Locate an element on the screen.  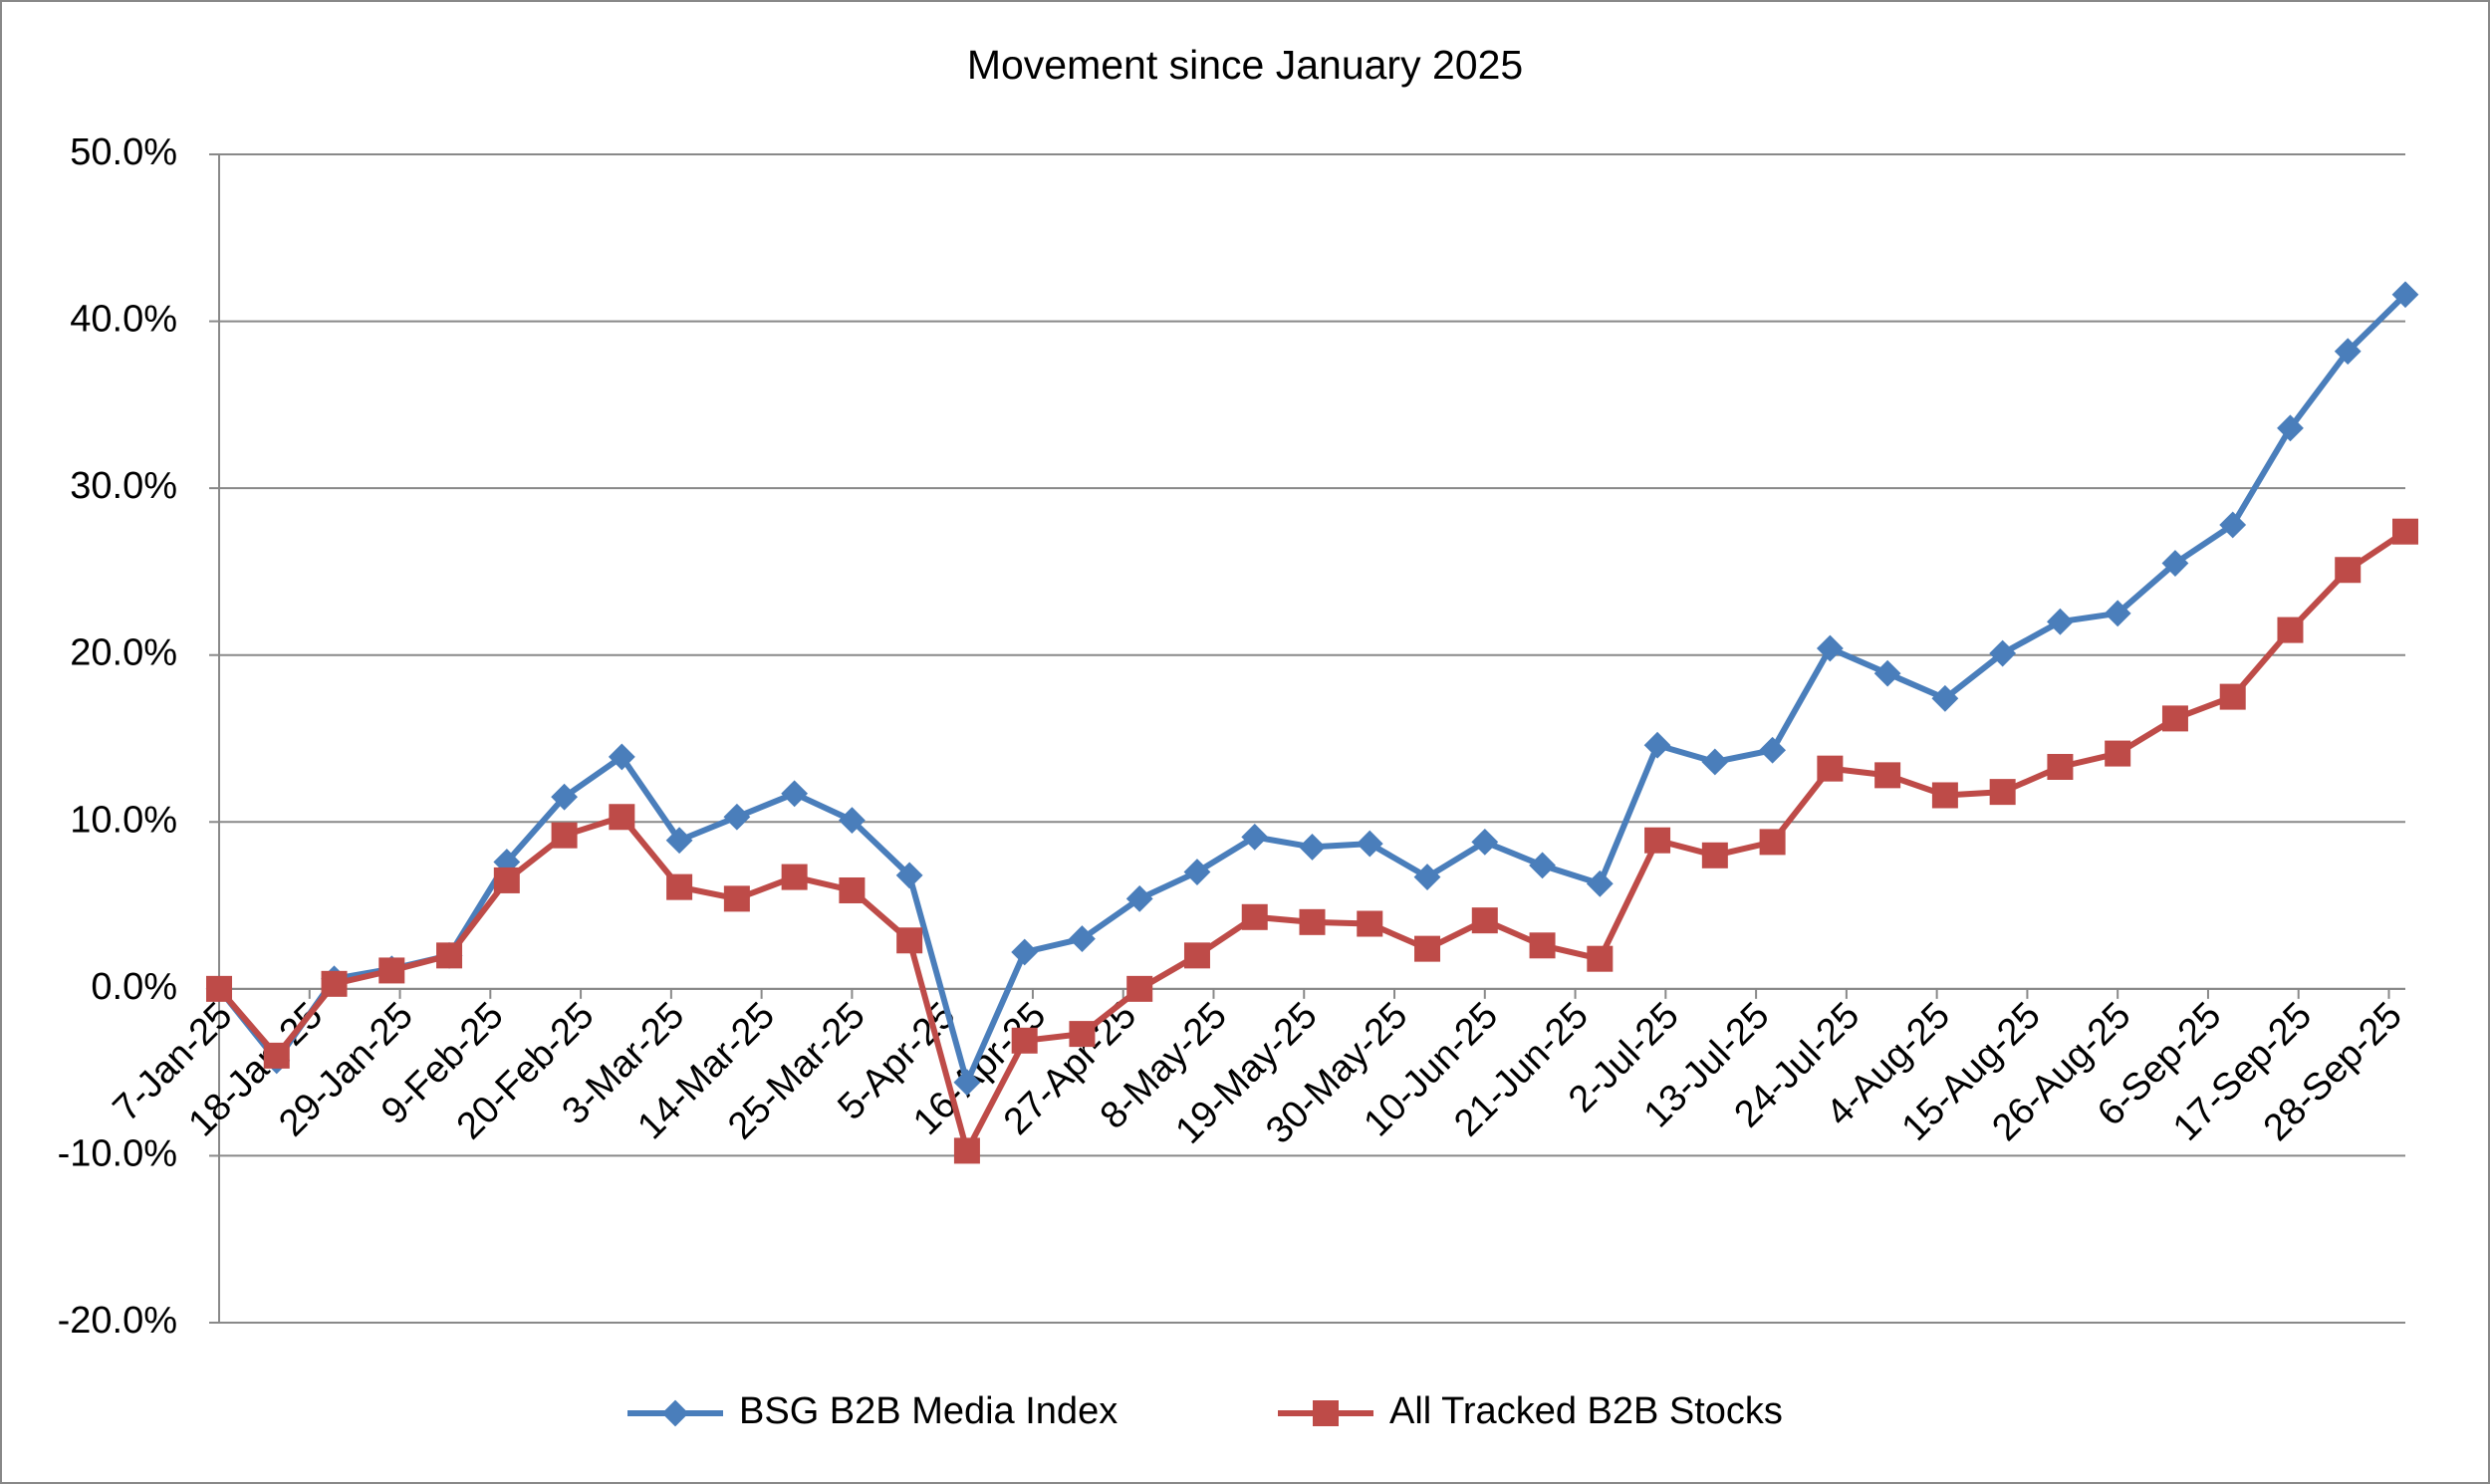
y-tick-label: 40.0% is located at coordinates (124, 320).